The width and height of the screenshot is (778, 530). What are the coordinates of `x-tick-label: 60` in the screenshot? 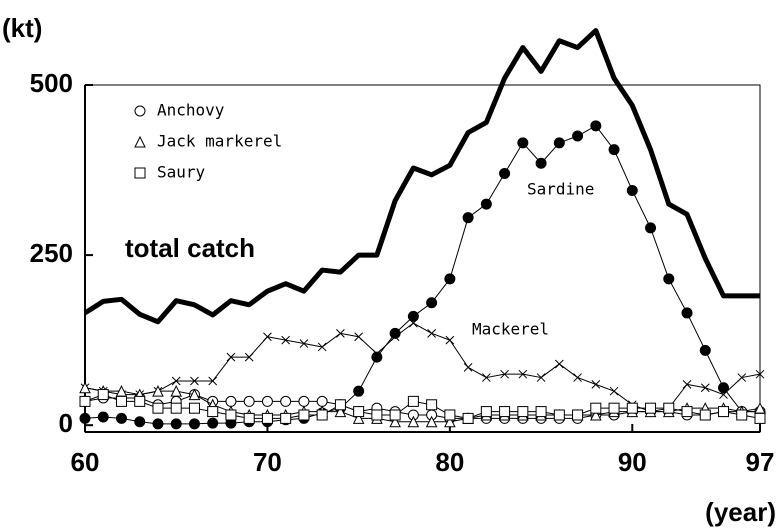 It's located at (85, 462).